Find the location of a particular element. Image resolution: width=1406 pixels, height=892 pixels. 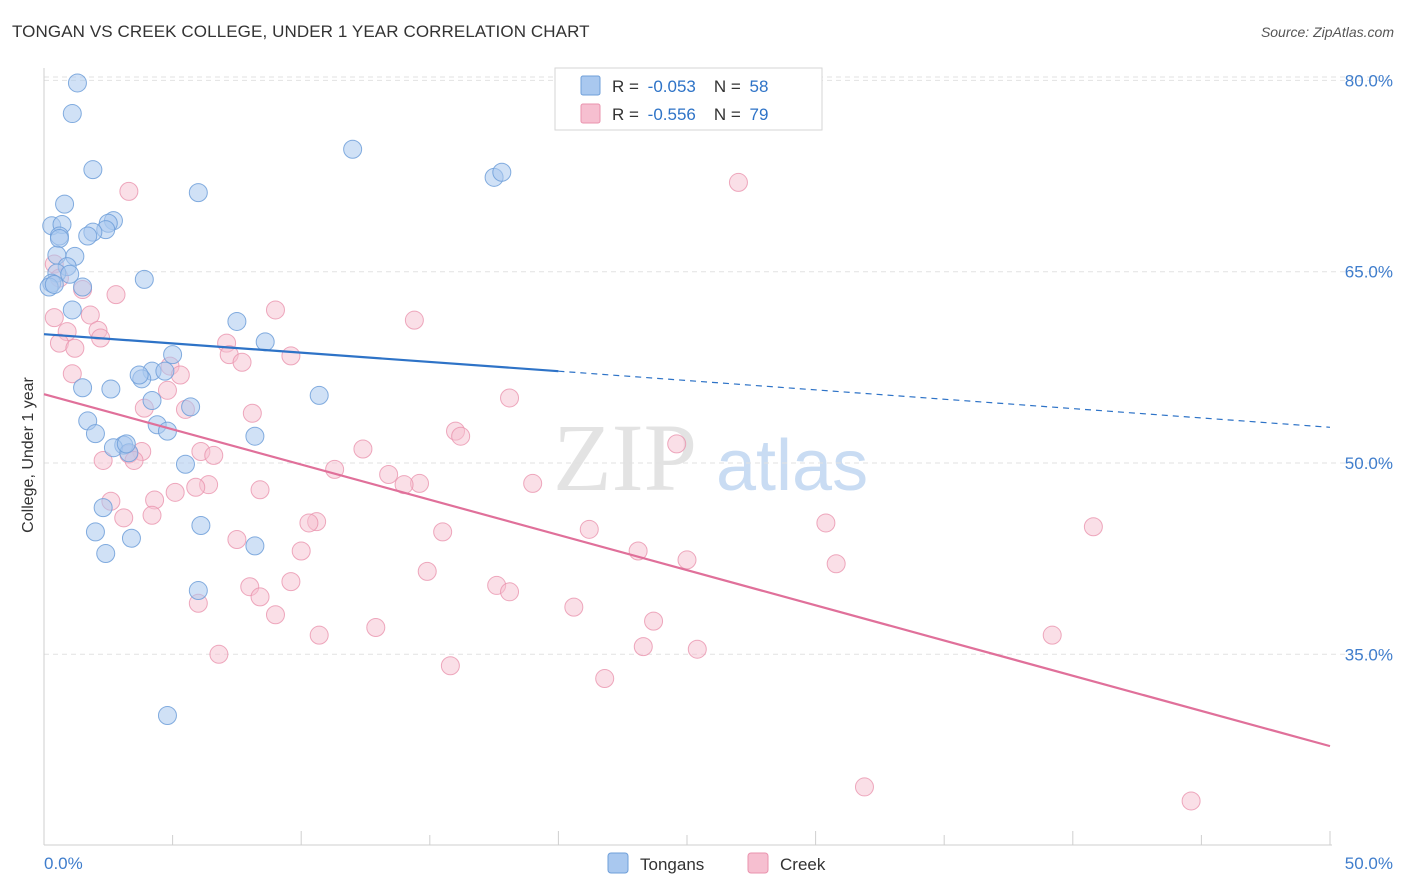

x-tick-label-max: 50.0% is located at coordinates (1369, 863).